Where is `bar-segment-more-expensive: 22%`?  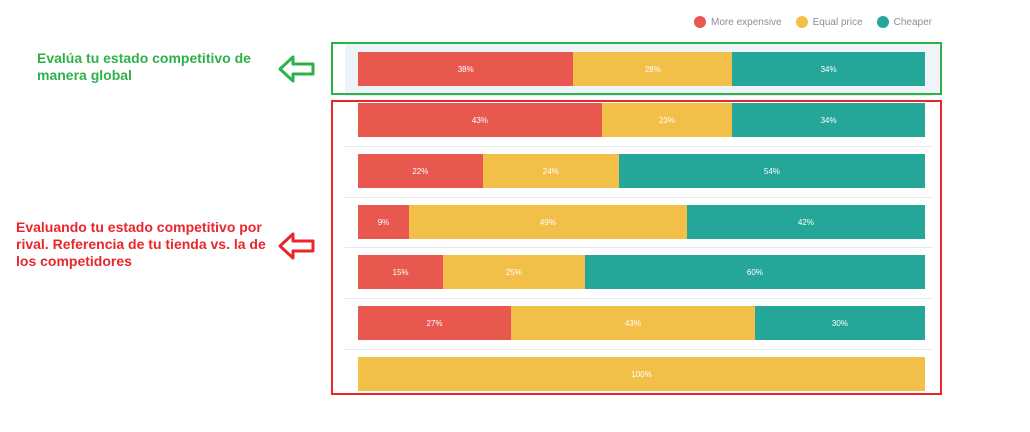
bar-segment-more-expensive: 22% is located at coordinates (420, 171).